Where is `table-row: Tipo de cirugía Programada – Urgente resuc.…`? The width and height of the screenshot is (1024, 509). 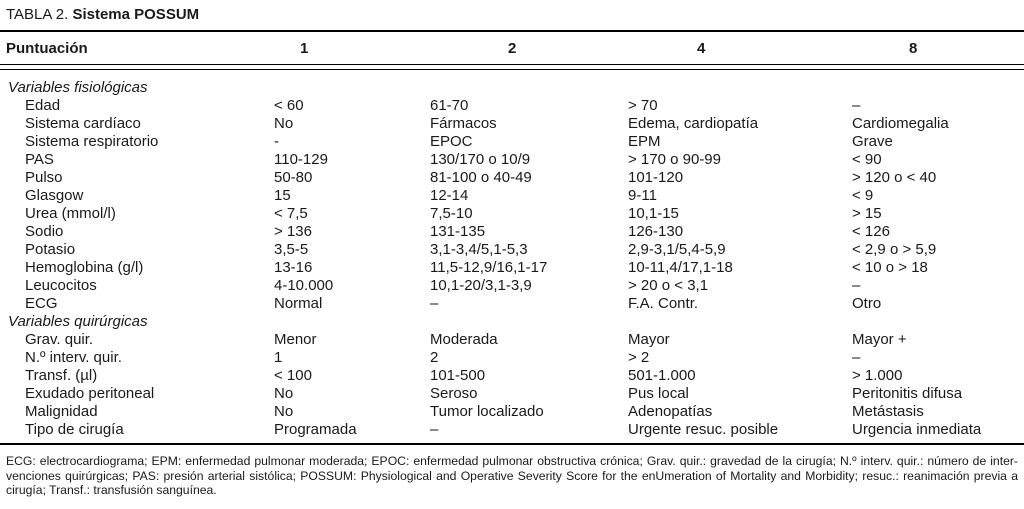 table-row: Tipo de cirugía Programada – Urgente resuc.… is located at coordinates (512, 430).